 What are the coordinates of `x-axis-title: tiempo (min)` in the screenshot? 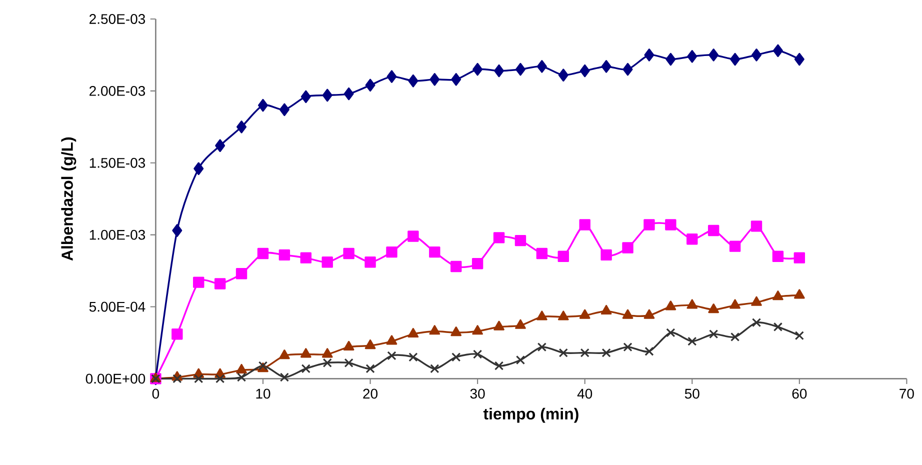 It's located at (530, 415).